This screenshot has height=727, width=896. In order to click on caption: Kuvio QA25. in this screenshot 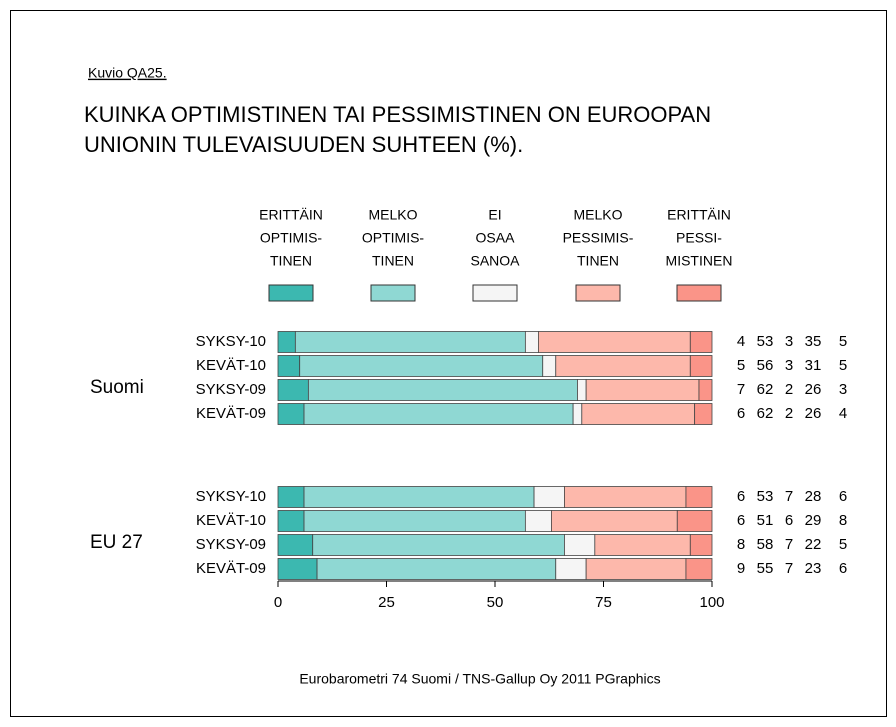, I will do `click(127, 73)`.